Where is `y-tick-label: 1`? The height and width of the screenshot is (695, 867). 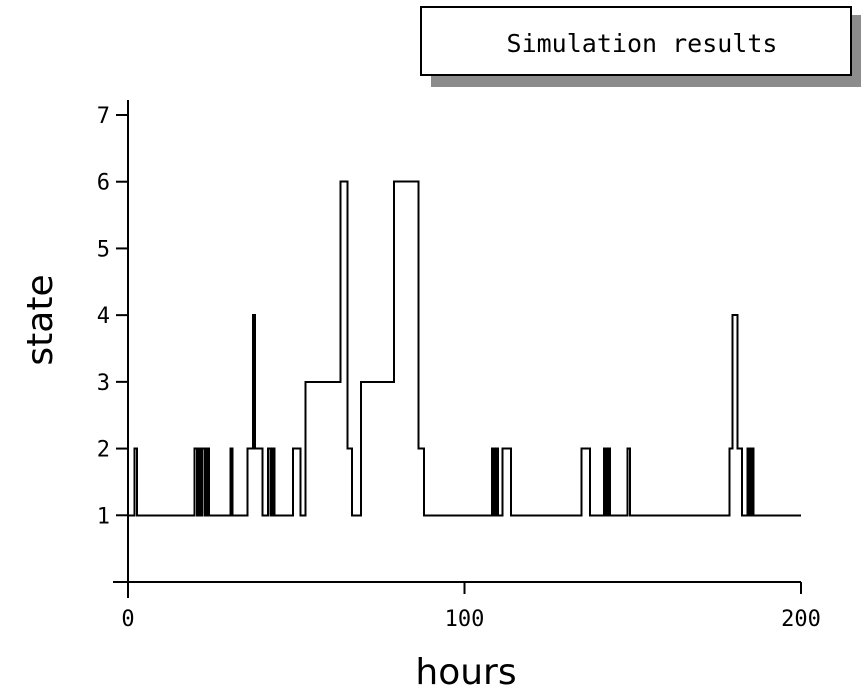 y-tick-label: 1 is located at coordinates (103, 516).